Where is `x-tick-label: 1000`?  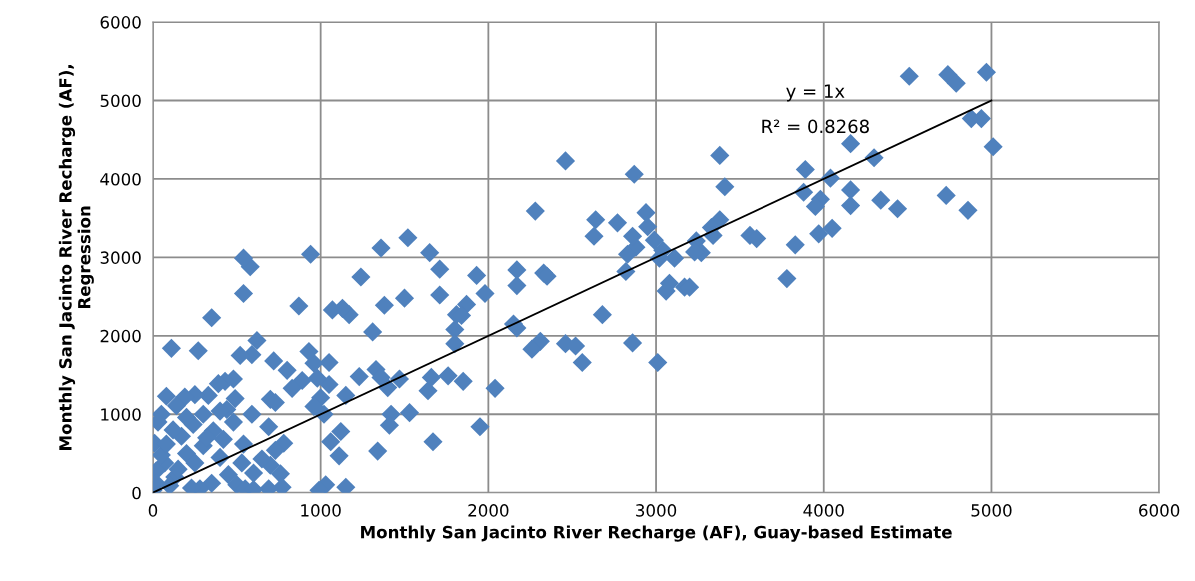 x-tick-label: 1000 is located at coordinates (321, 510).